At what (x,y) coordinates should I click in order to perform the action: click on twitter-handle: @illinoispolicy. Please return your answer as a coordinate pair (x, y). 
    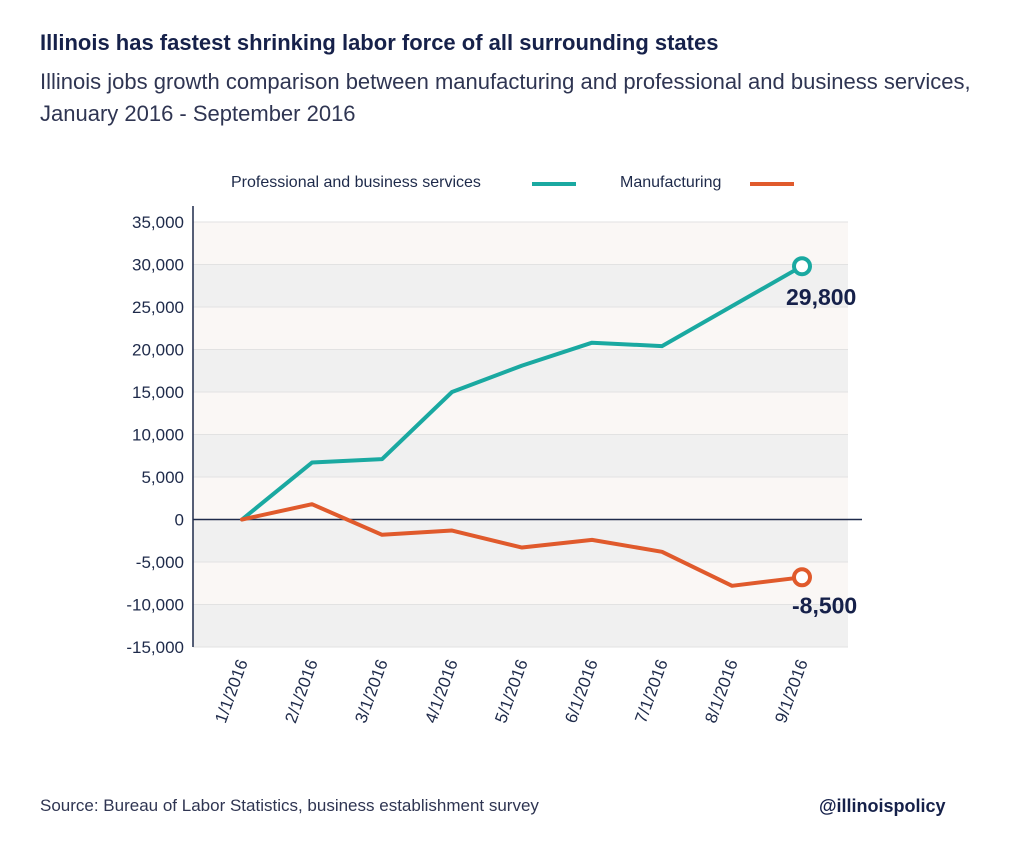
    Looking at the image, I should click on (882, 806).